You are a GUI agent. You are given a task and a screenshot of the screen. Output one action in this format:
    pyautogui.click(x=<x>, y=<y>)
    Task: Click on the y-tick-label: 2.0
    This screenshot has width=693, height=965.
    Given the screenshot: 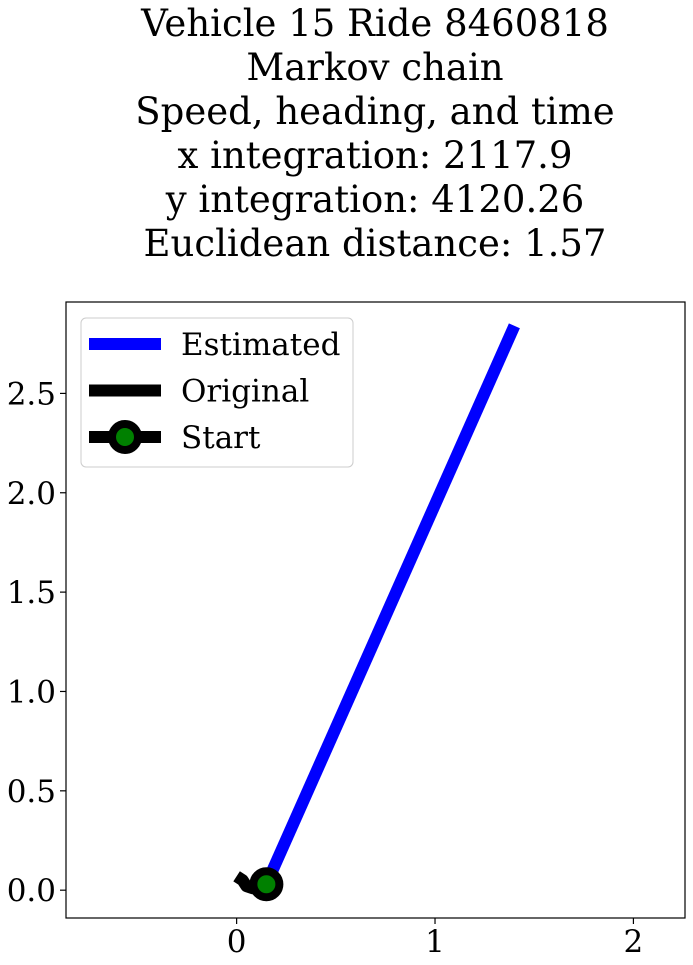 What is the action you would take?
    pyautogui.click(x=31, y=494)
    